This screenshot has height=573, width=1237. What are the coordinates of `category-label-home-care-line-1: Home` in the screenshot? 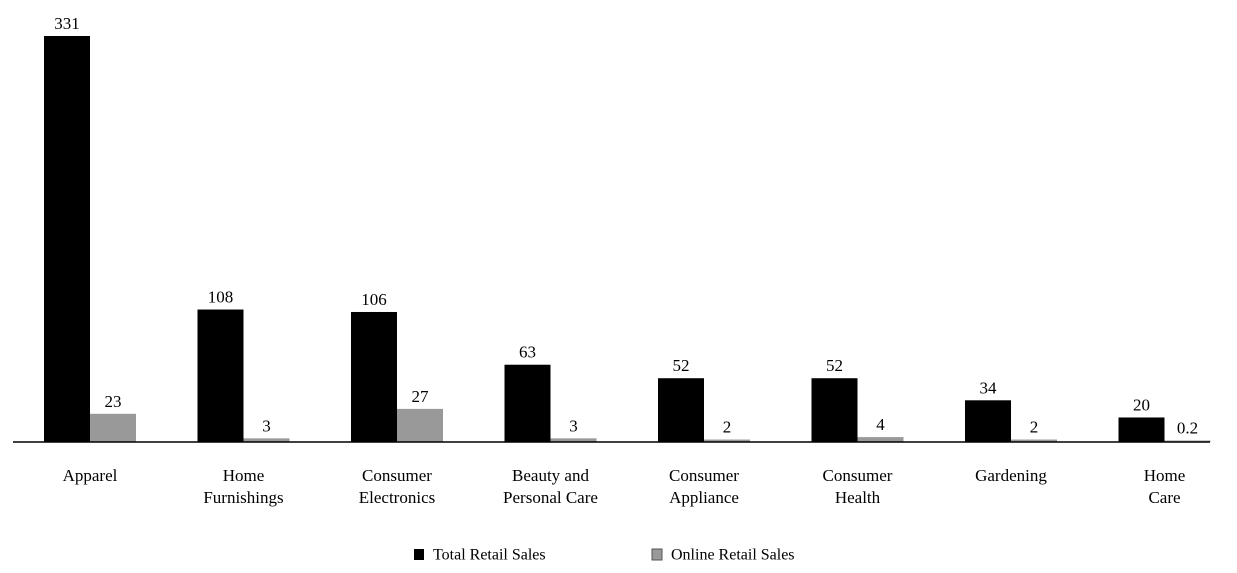 It's located at (1165, 475).